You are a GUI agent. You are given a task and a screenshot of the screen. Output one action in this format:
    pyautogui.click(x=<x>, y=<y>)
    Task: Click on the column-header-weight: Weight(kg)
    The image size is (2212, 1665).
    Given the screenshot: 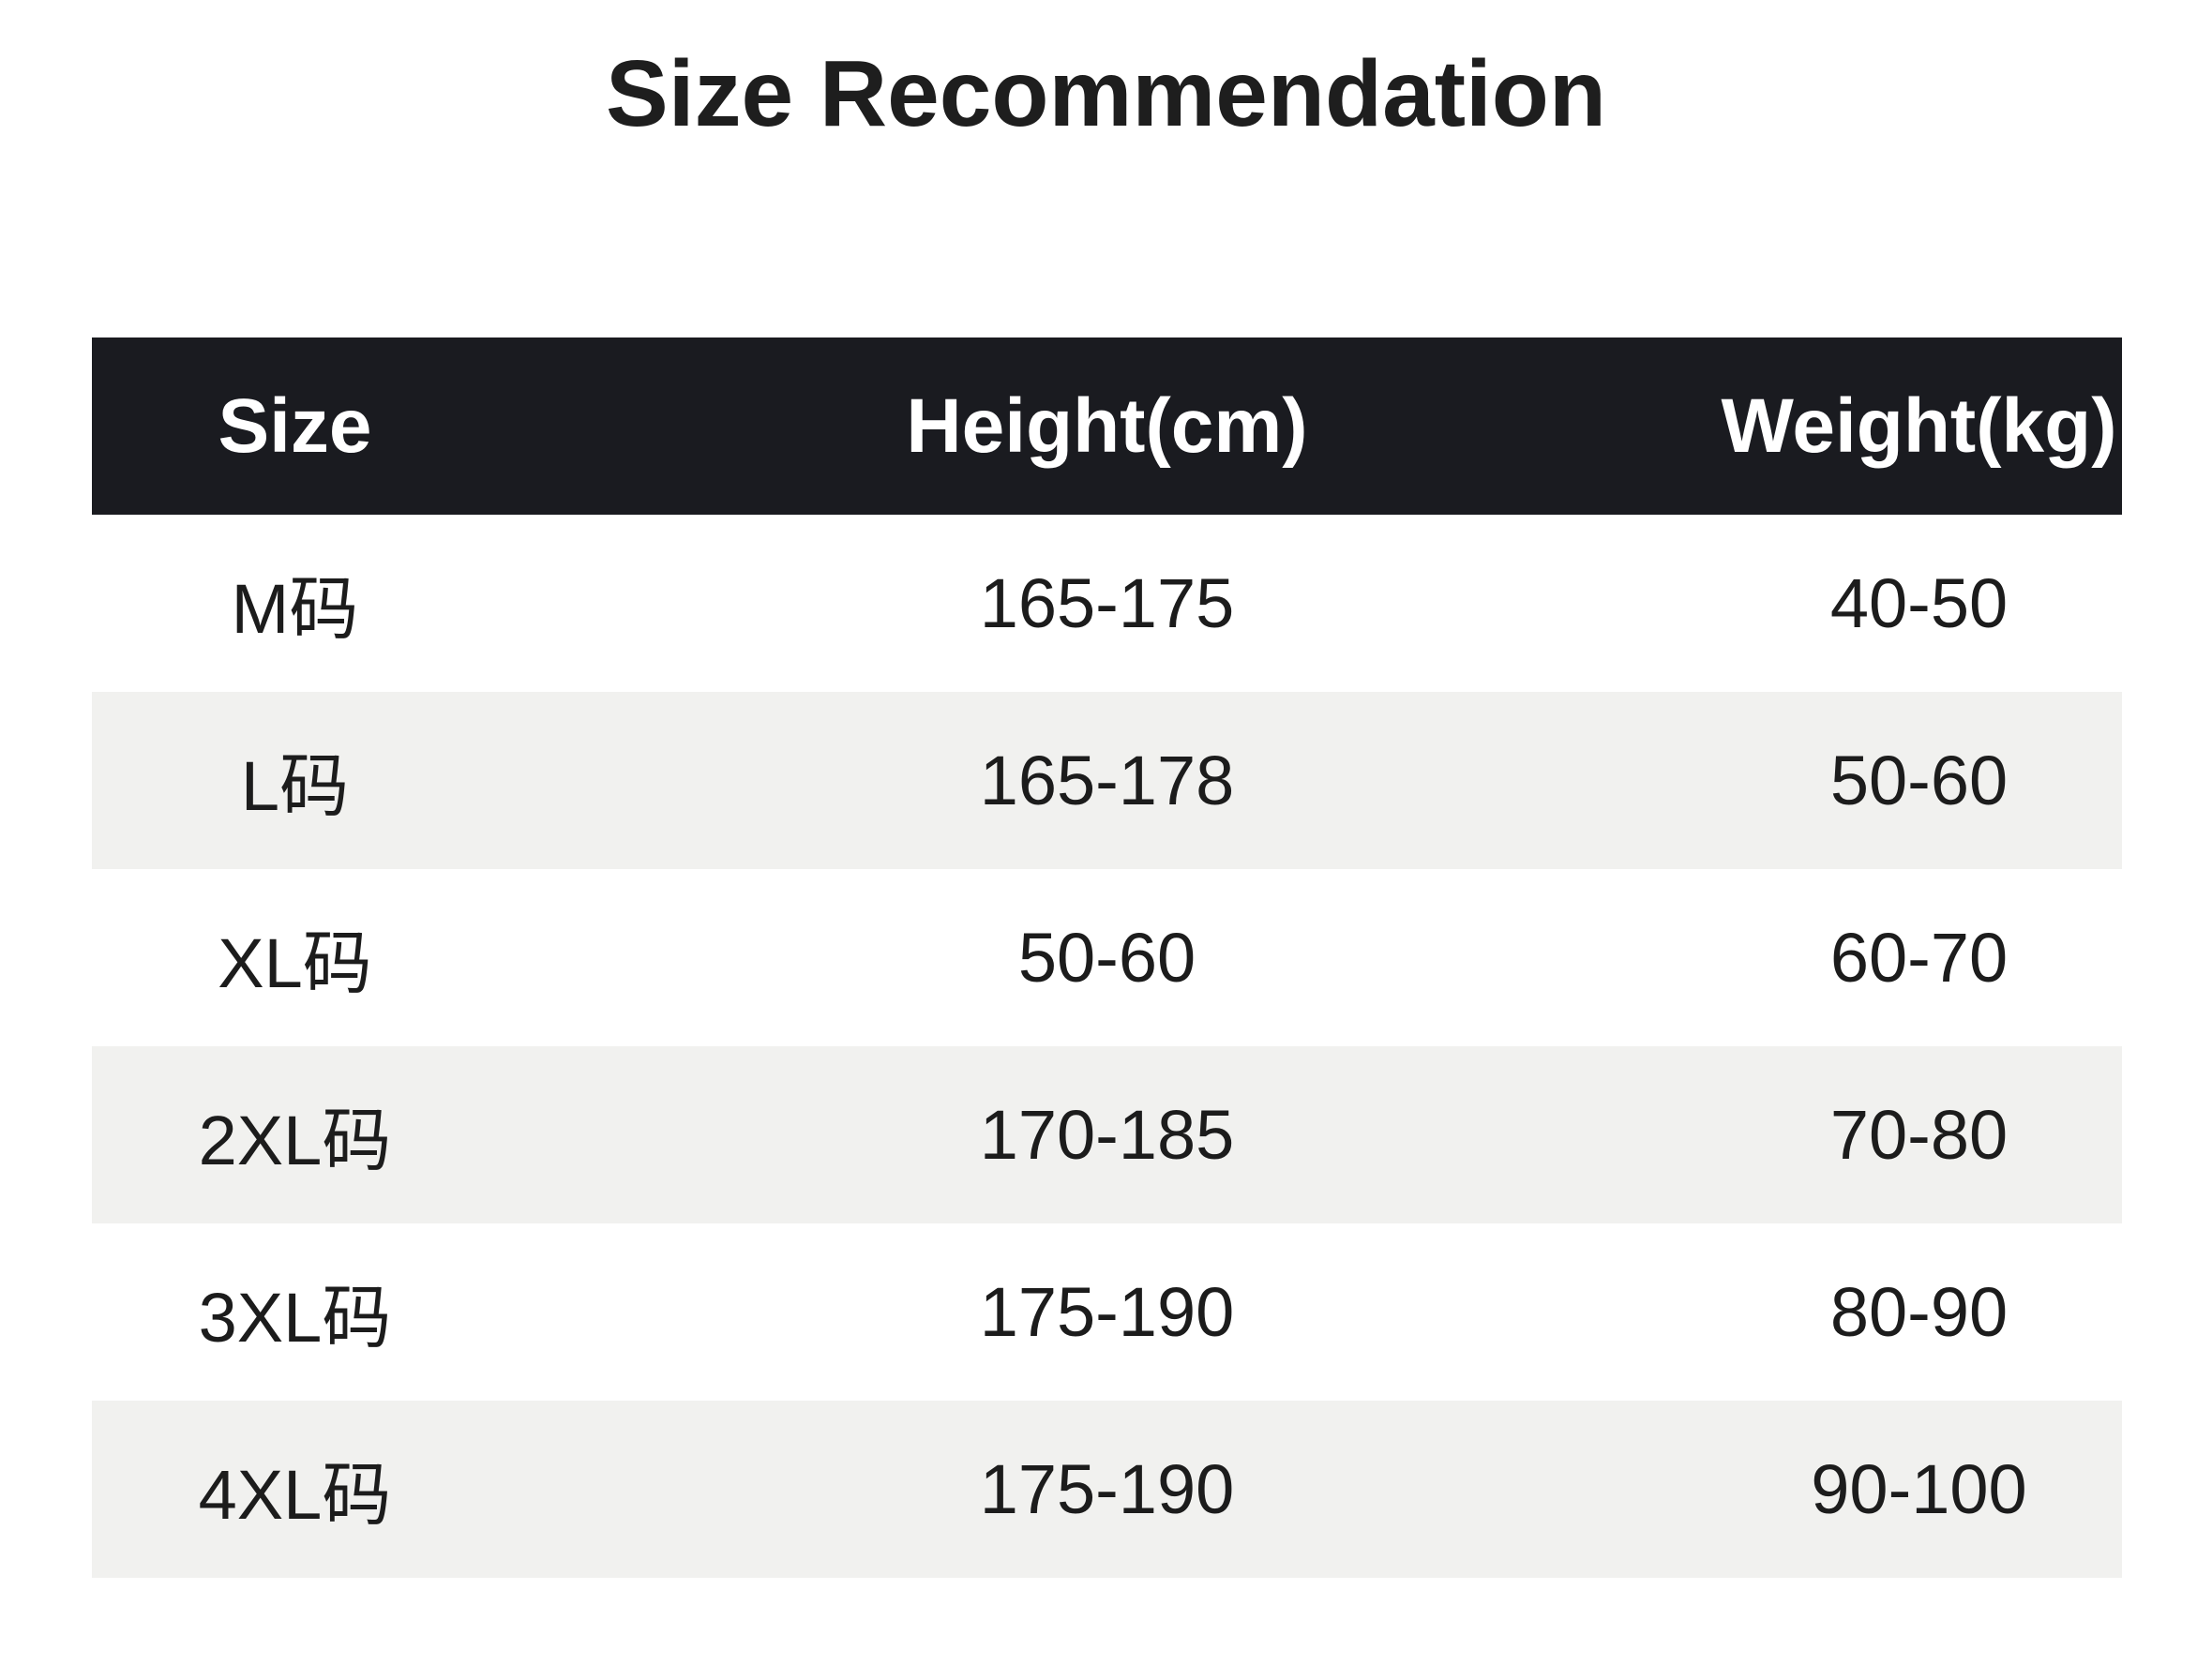 What is the action you would take?
    pyautogui.click(x=1919, y=425)
    